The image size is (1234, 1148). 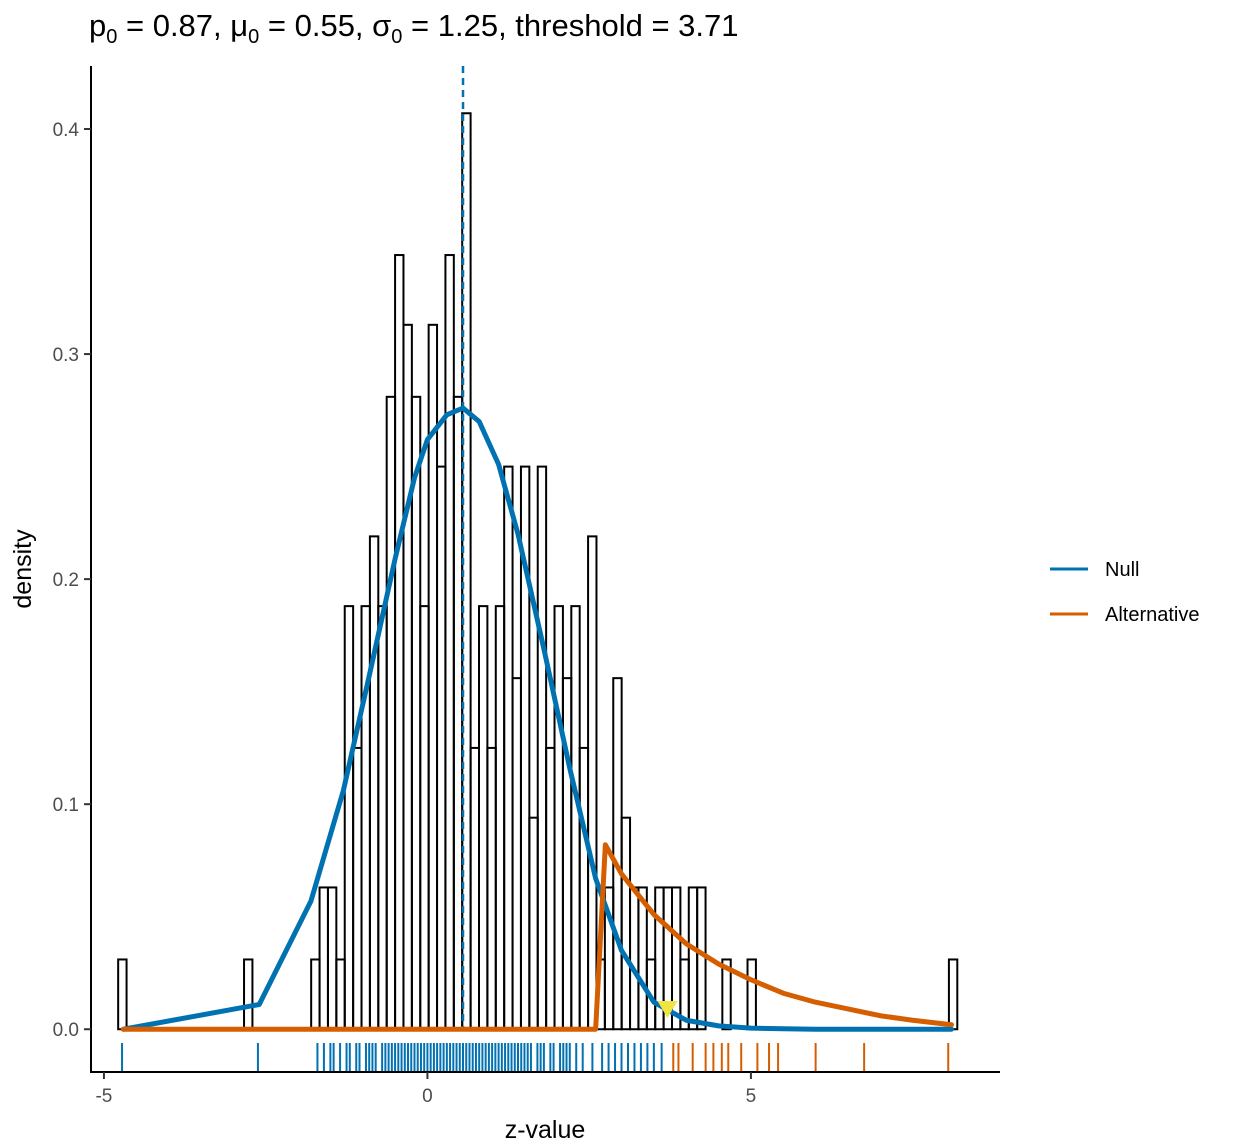 I want to click on legend-label-null: Null, so click(x=1122, y=570).